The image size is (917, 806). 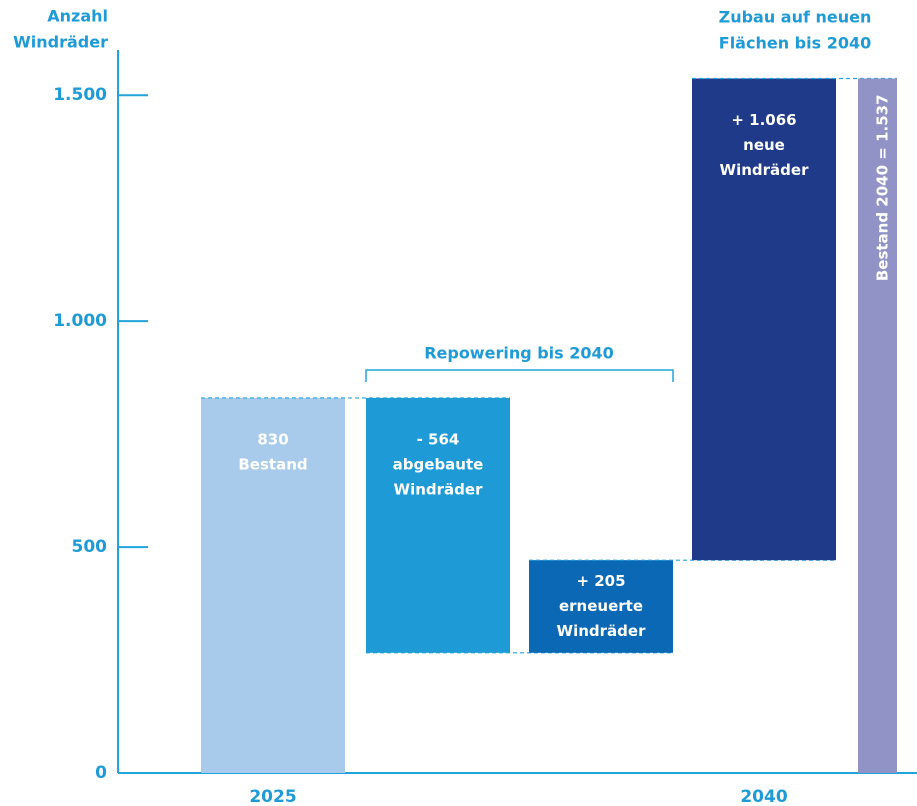 I want to click on bar-label: Bestand 2040 = 1.537, so click(x=882, y=187).